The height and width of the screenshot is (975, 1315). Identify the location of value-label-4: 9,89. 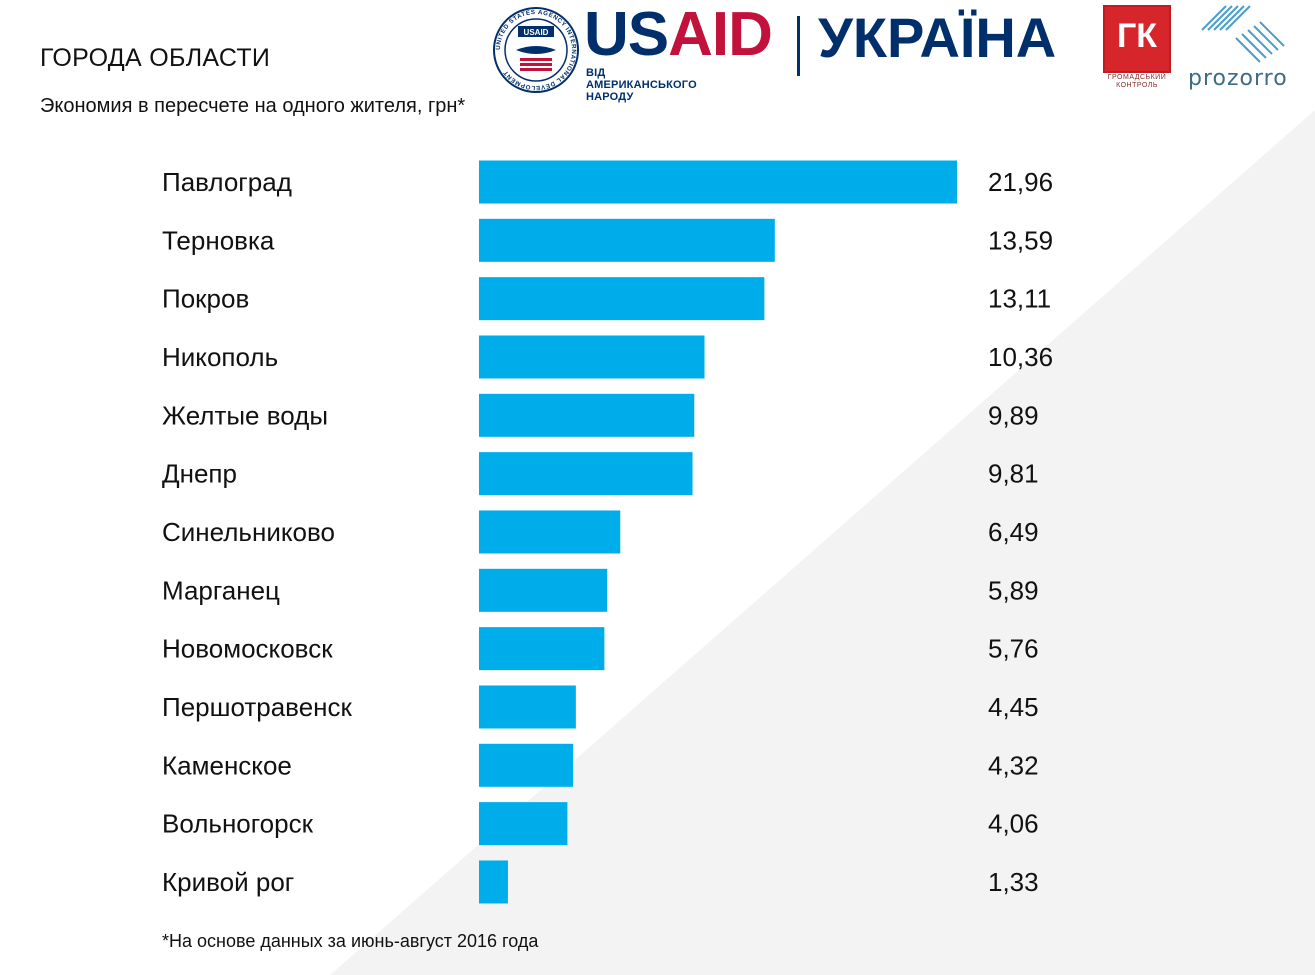
(1013, 415).